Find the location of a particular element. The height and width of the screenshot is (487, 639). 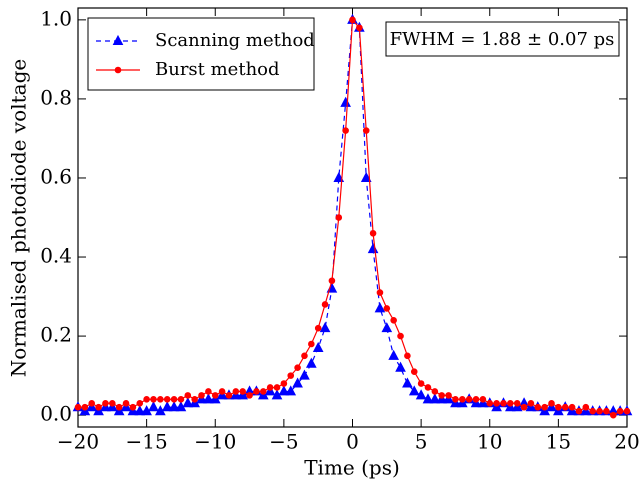

y-tick-label: 0.8 is located at coordinates (56, 97).